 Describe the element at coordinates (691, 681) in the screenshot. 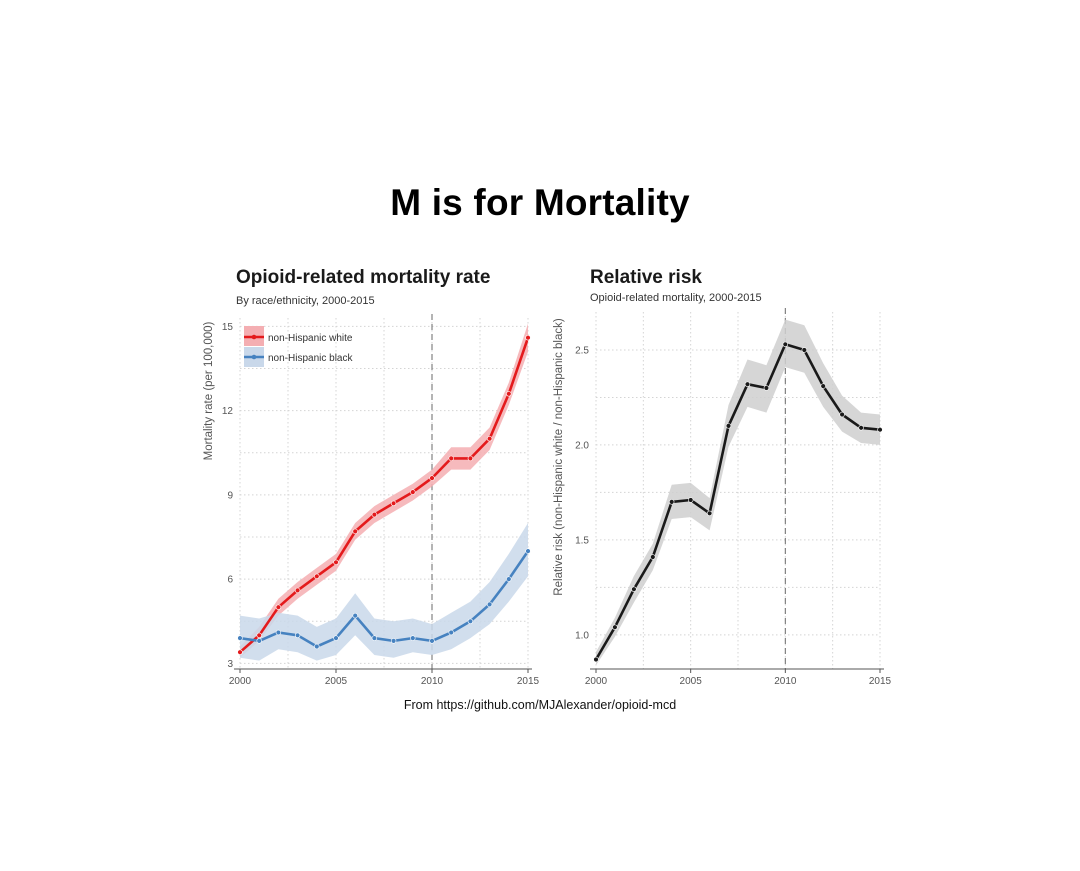

I see `relative-risk-x-tick-label: 2005` at that location.